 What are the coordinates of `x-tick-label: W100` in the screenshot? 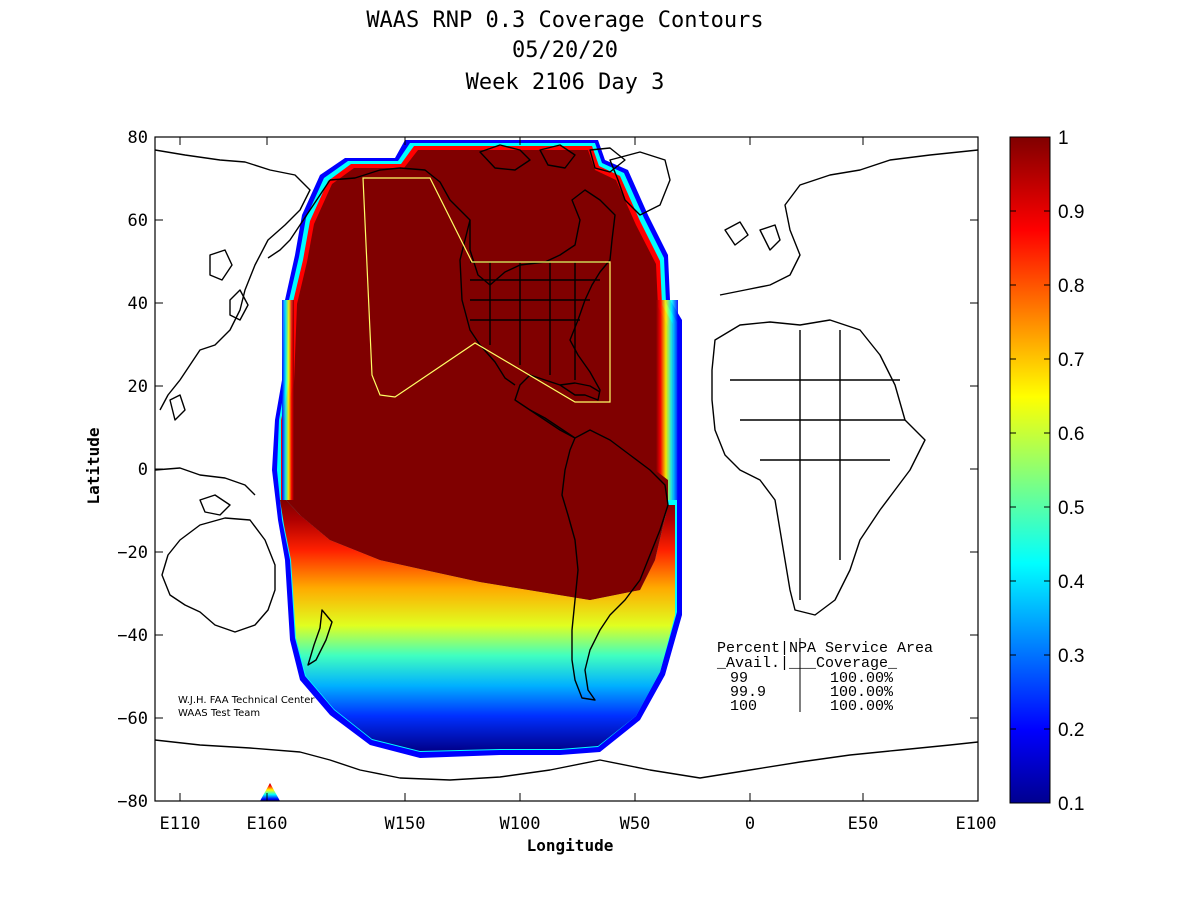 It's located at (520, 824).